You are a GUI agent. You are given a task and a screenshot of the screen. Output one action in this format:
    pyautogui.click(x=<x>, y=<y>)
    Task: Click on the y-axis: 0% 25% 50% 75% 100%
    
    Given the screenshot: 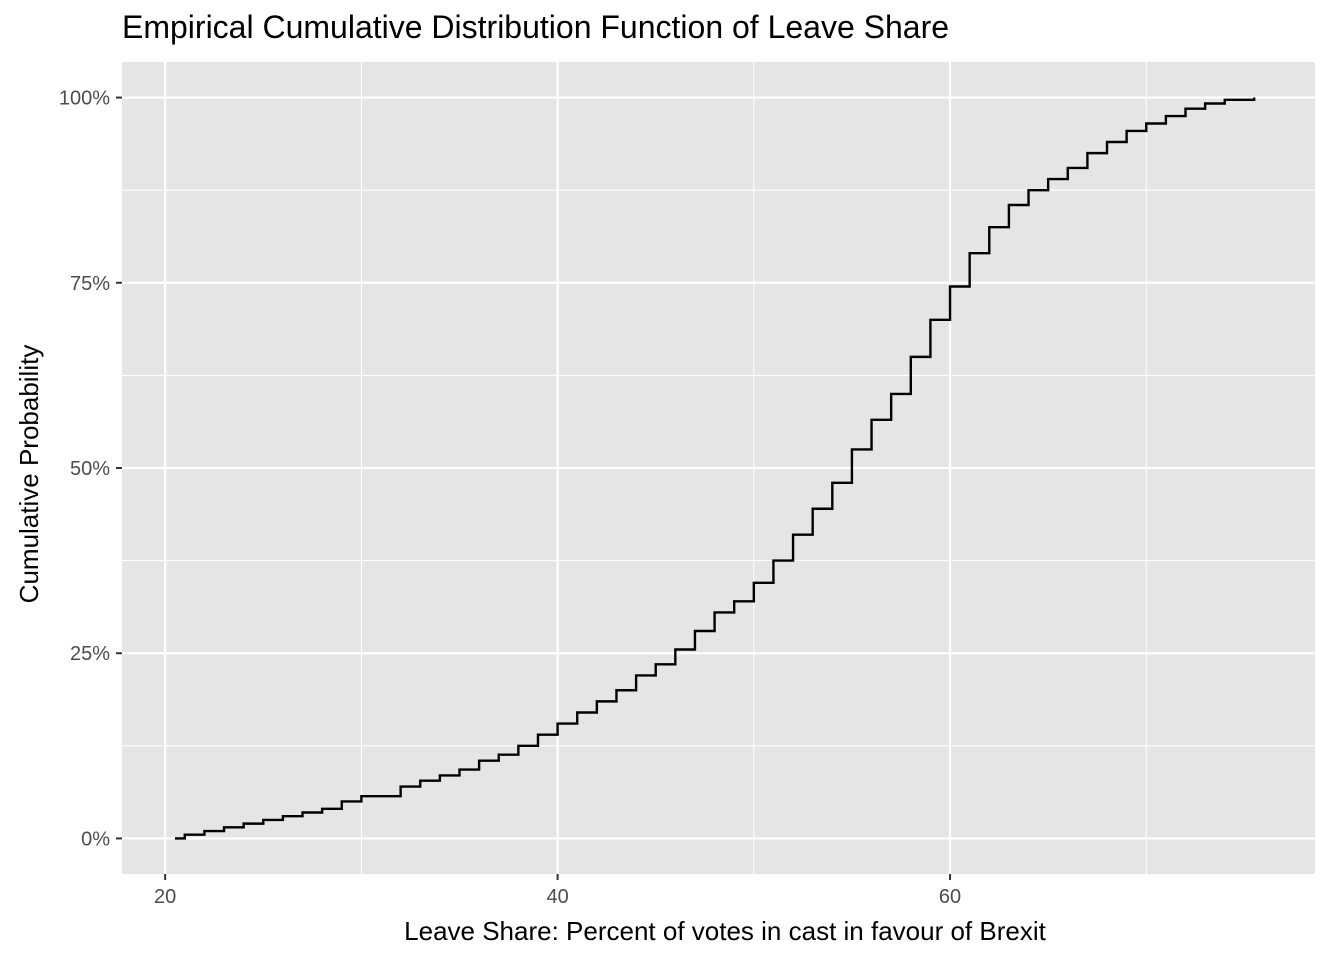 What is the action you would take?
    pyautogui.click(x=90, y=469)
    